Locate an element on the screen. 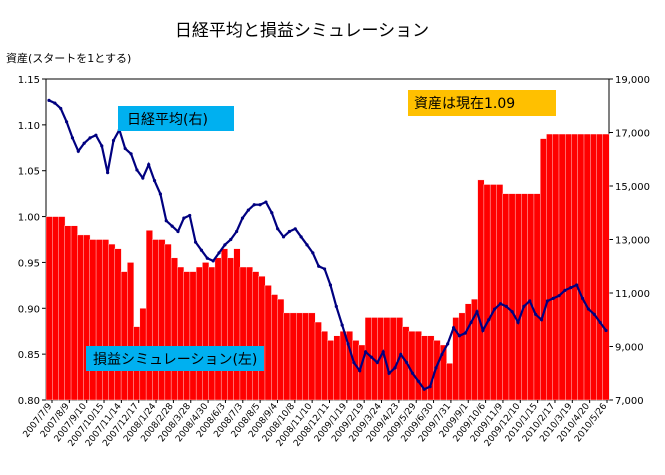 This screenshot has height=475, width=665. pnl-legend-label: 損益シミュレーション(左) is located at coordinates (175, 360).